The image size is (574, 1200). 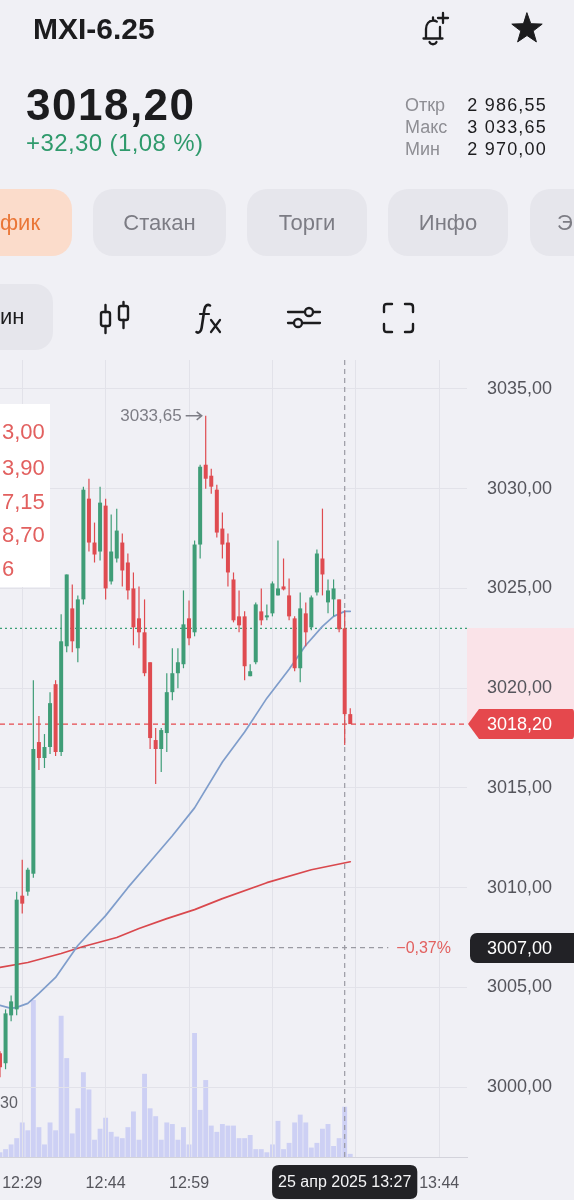 I want to click on text: Торги, so click(x=307, y=222).